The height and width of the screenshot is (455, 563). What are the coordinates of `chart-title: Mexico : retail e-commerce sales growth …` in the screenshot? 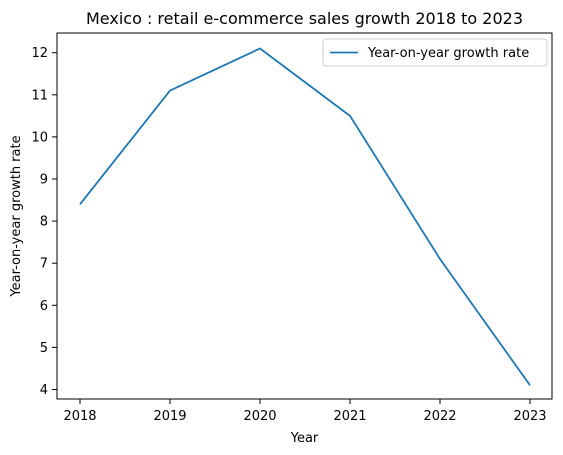 It's located at (304, 18).